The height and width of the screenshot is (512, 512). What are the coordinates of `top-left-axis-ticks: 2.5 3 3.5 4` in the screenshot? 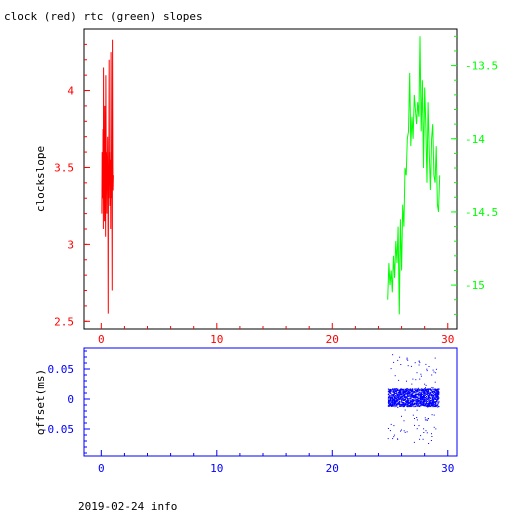 It's located at (72, 185).